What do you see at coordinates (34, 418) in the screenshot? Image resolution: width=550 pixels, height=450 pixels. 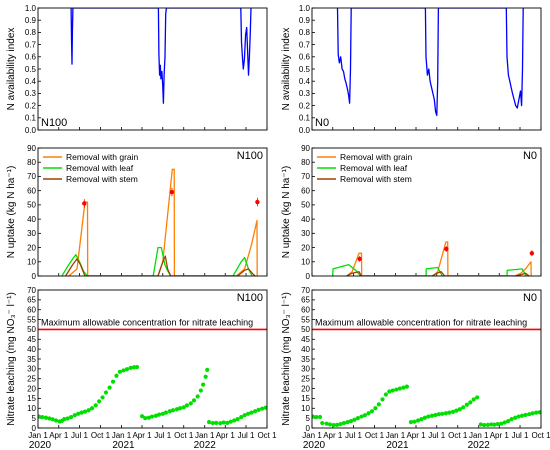 I see `y-tick-label: 5` at bounding box center [34, 418].